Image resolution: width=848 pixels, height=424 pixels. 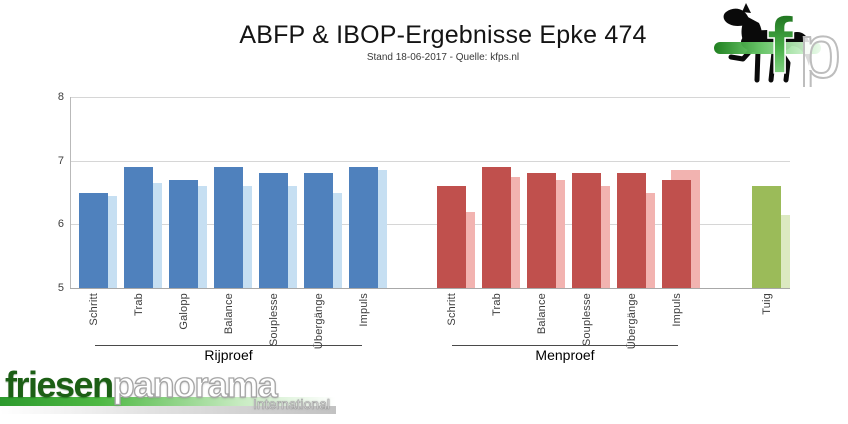 I want to click on y-axis-tick-label: 8, so click(x=60, y=97).